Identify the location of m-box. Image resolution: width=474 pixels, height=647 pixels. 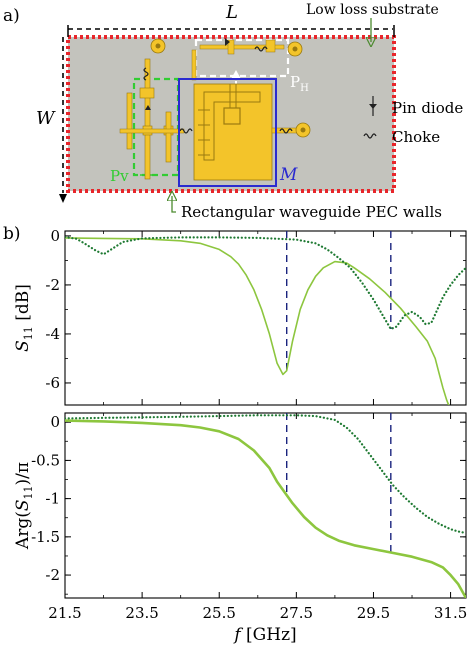
(227, 132).